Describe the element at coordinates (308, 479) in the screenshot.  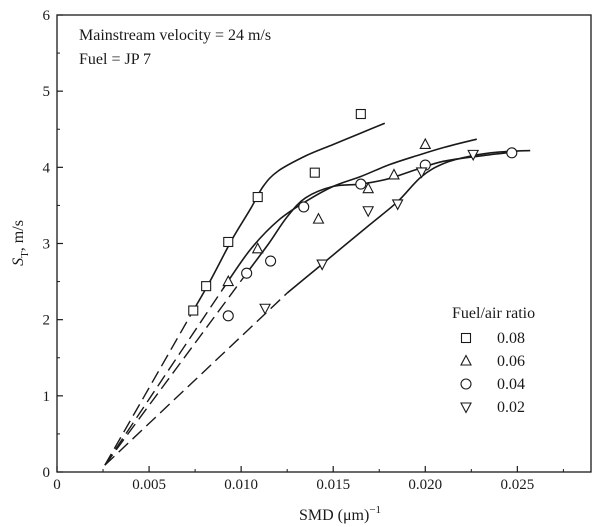
I see `x-axis: 0 0.005 0.010 0.015 0.020 0.025` at that location.